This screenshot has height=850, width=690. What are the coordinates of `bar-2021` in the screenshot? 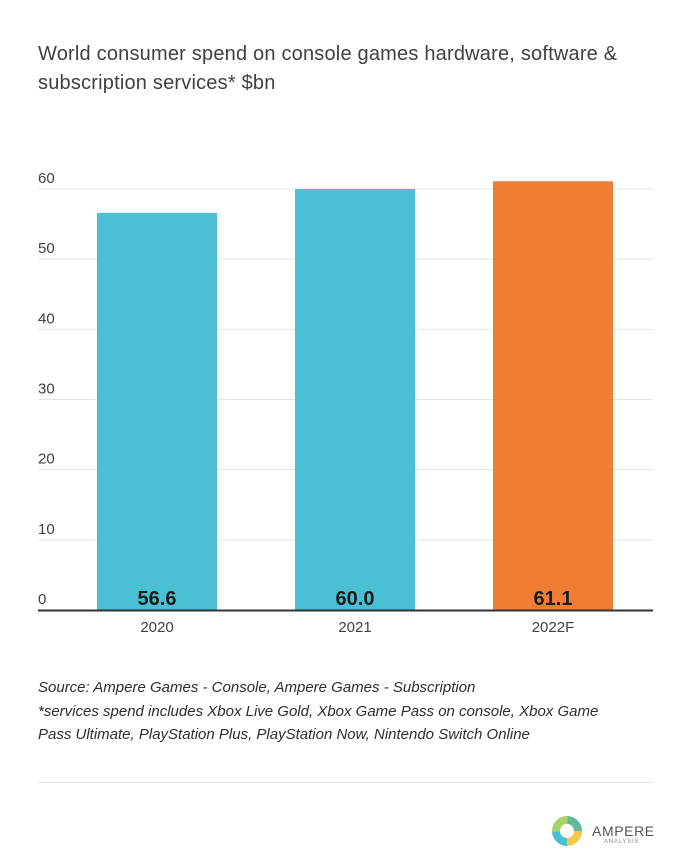 It's located at (355, 399).